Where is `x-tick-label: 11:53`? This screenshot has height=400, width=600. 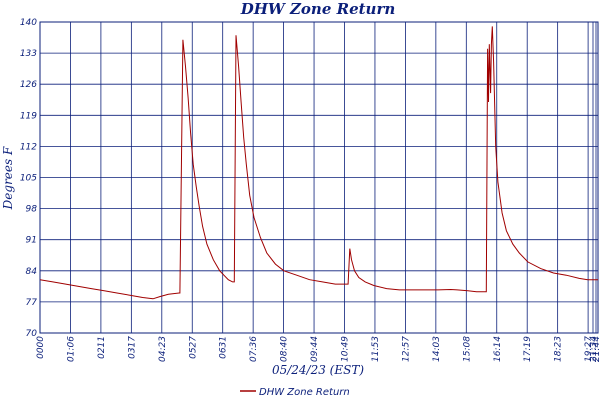
x-tick-label: 11:53 is located at coordinates (376, 349).